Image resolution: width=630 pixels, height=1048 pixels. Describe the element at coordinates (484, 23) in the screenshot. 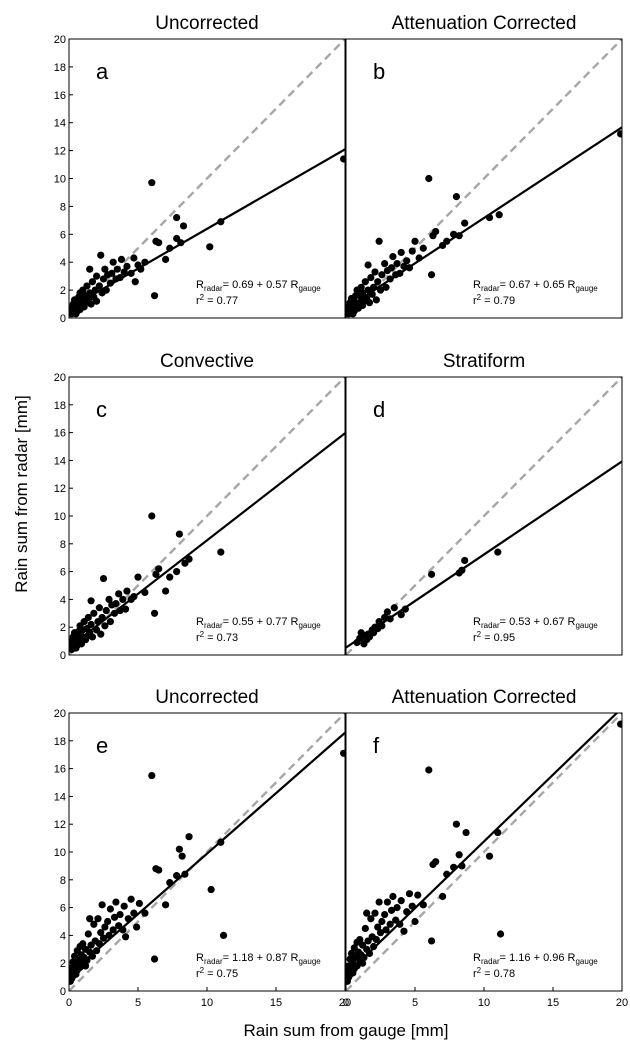

I see `panel-title: Attenuation Corrected` at that location.